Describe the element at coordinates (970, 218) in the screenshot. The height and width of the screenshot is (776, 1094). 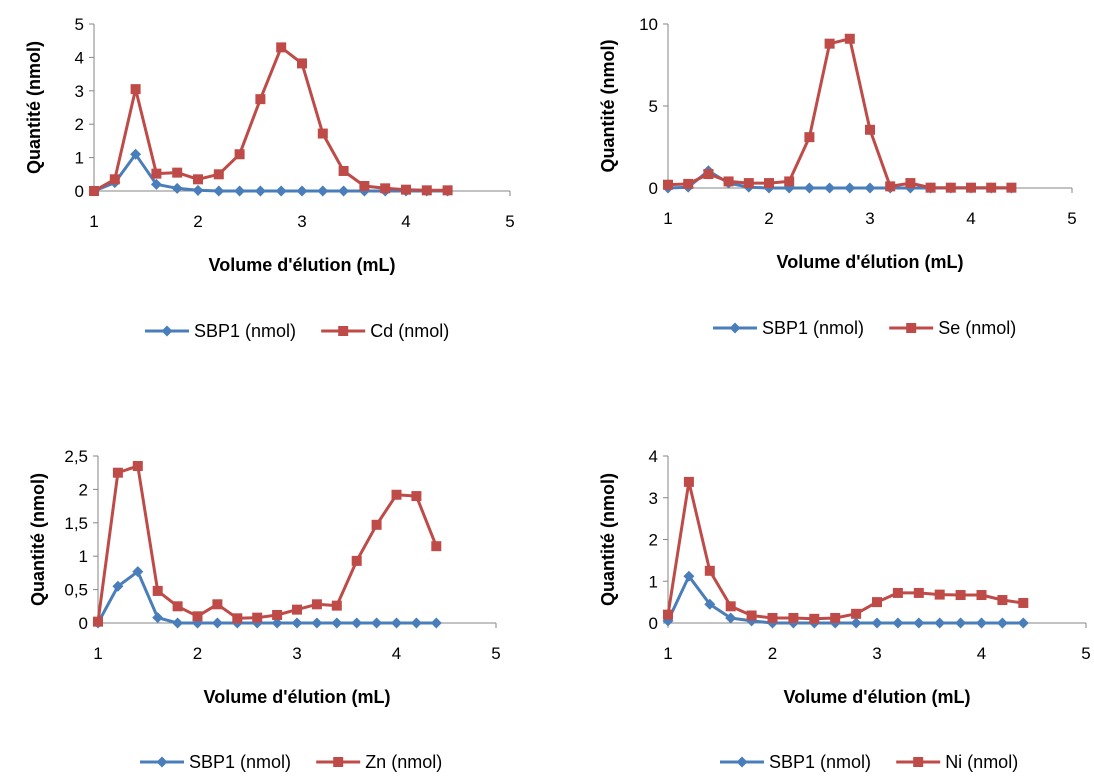
I see `x-tick-label: 4` at that location.